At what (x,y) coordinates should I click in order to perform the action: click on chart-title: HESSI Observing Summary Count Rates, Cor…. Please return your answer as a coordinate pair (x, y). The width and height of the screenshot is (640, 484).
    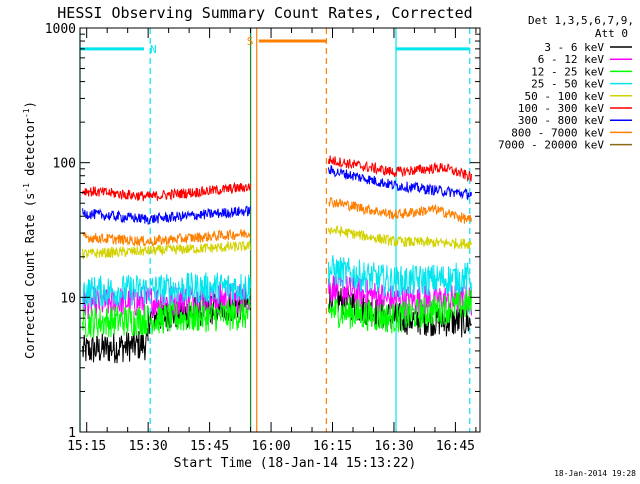
    Looking at the image, I should click on (264, 13).